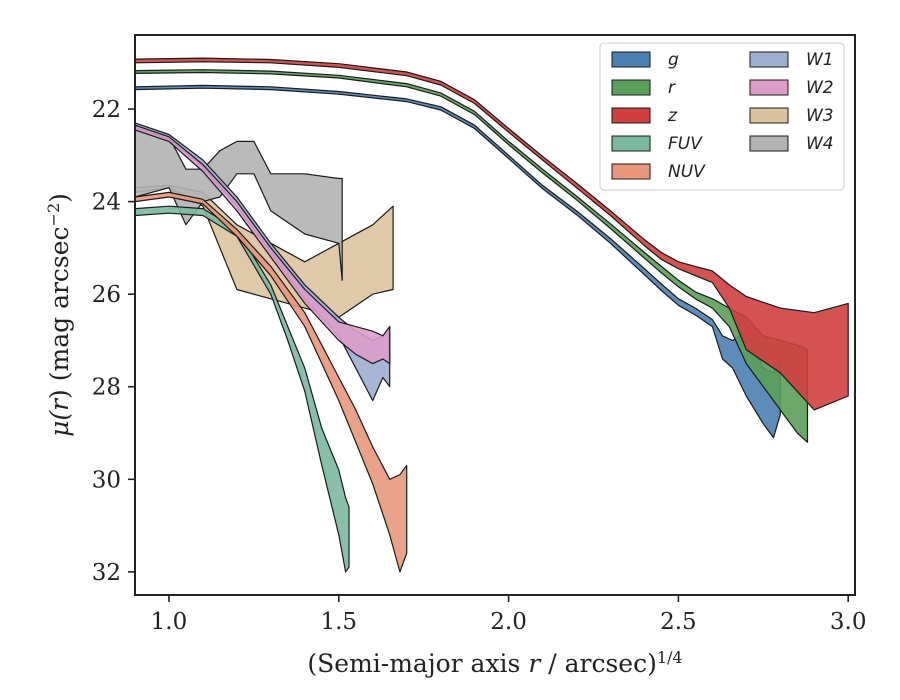  Describe the element at coordinates (769, 59) in the screenshot. I see `legend-swatch-w1` at that location.